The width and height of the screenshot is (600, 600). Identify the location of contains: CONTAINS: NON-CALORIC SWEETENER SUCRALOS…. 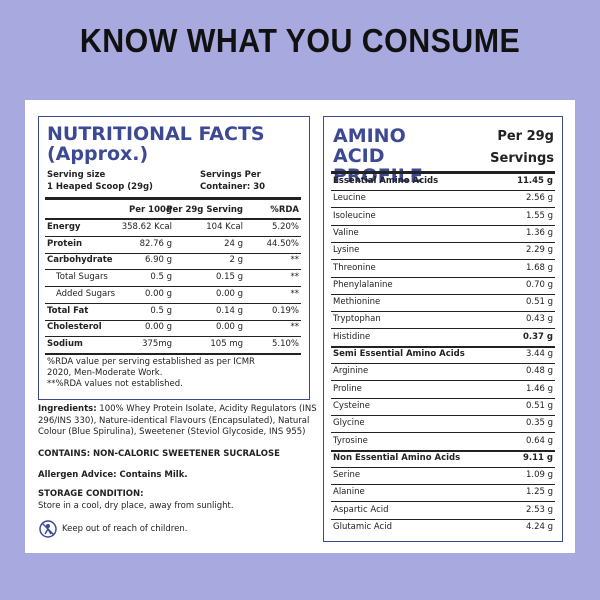
(159, 454).